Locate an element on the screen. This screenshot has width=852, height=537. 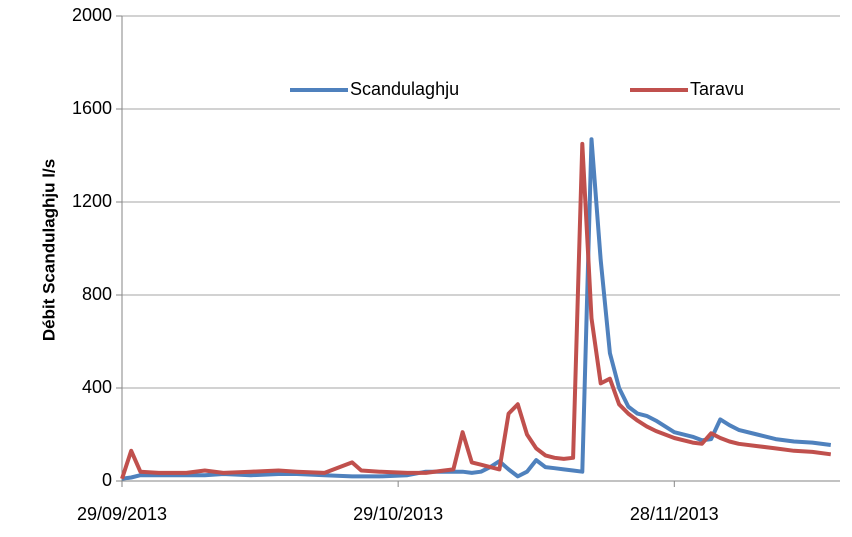
y-tick-label: 2000 is located at coordinates (92, 15).